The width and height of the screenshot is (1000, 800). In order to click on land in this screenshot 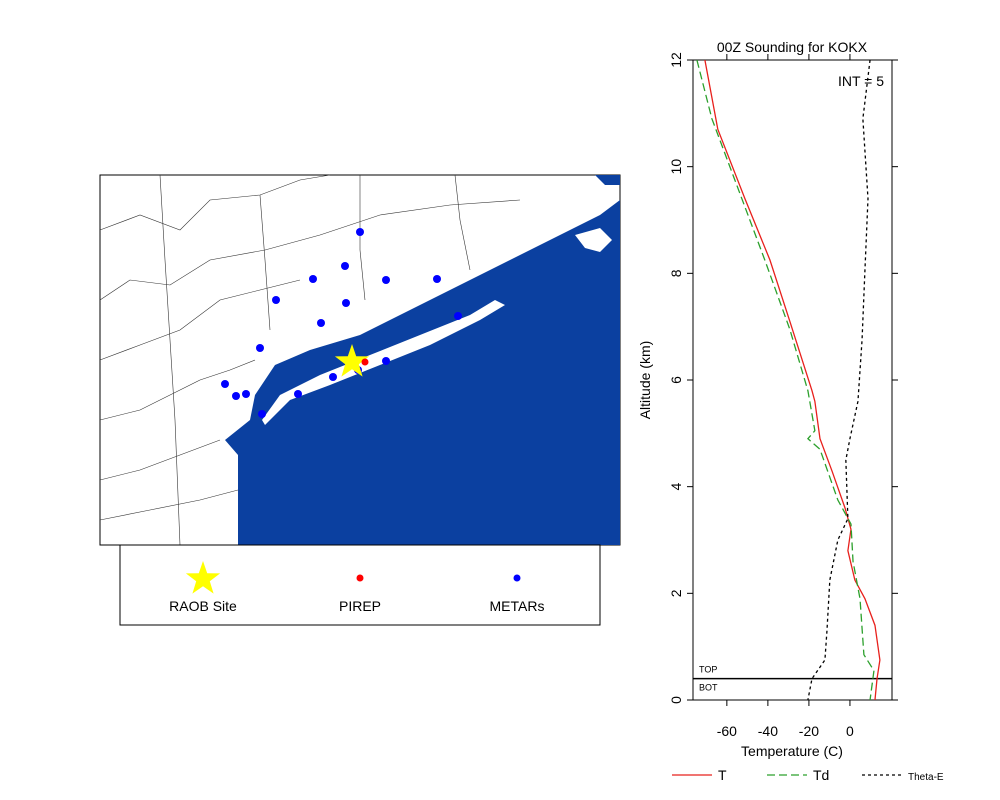, I will do `click(593, 240)`.